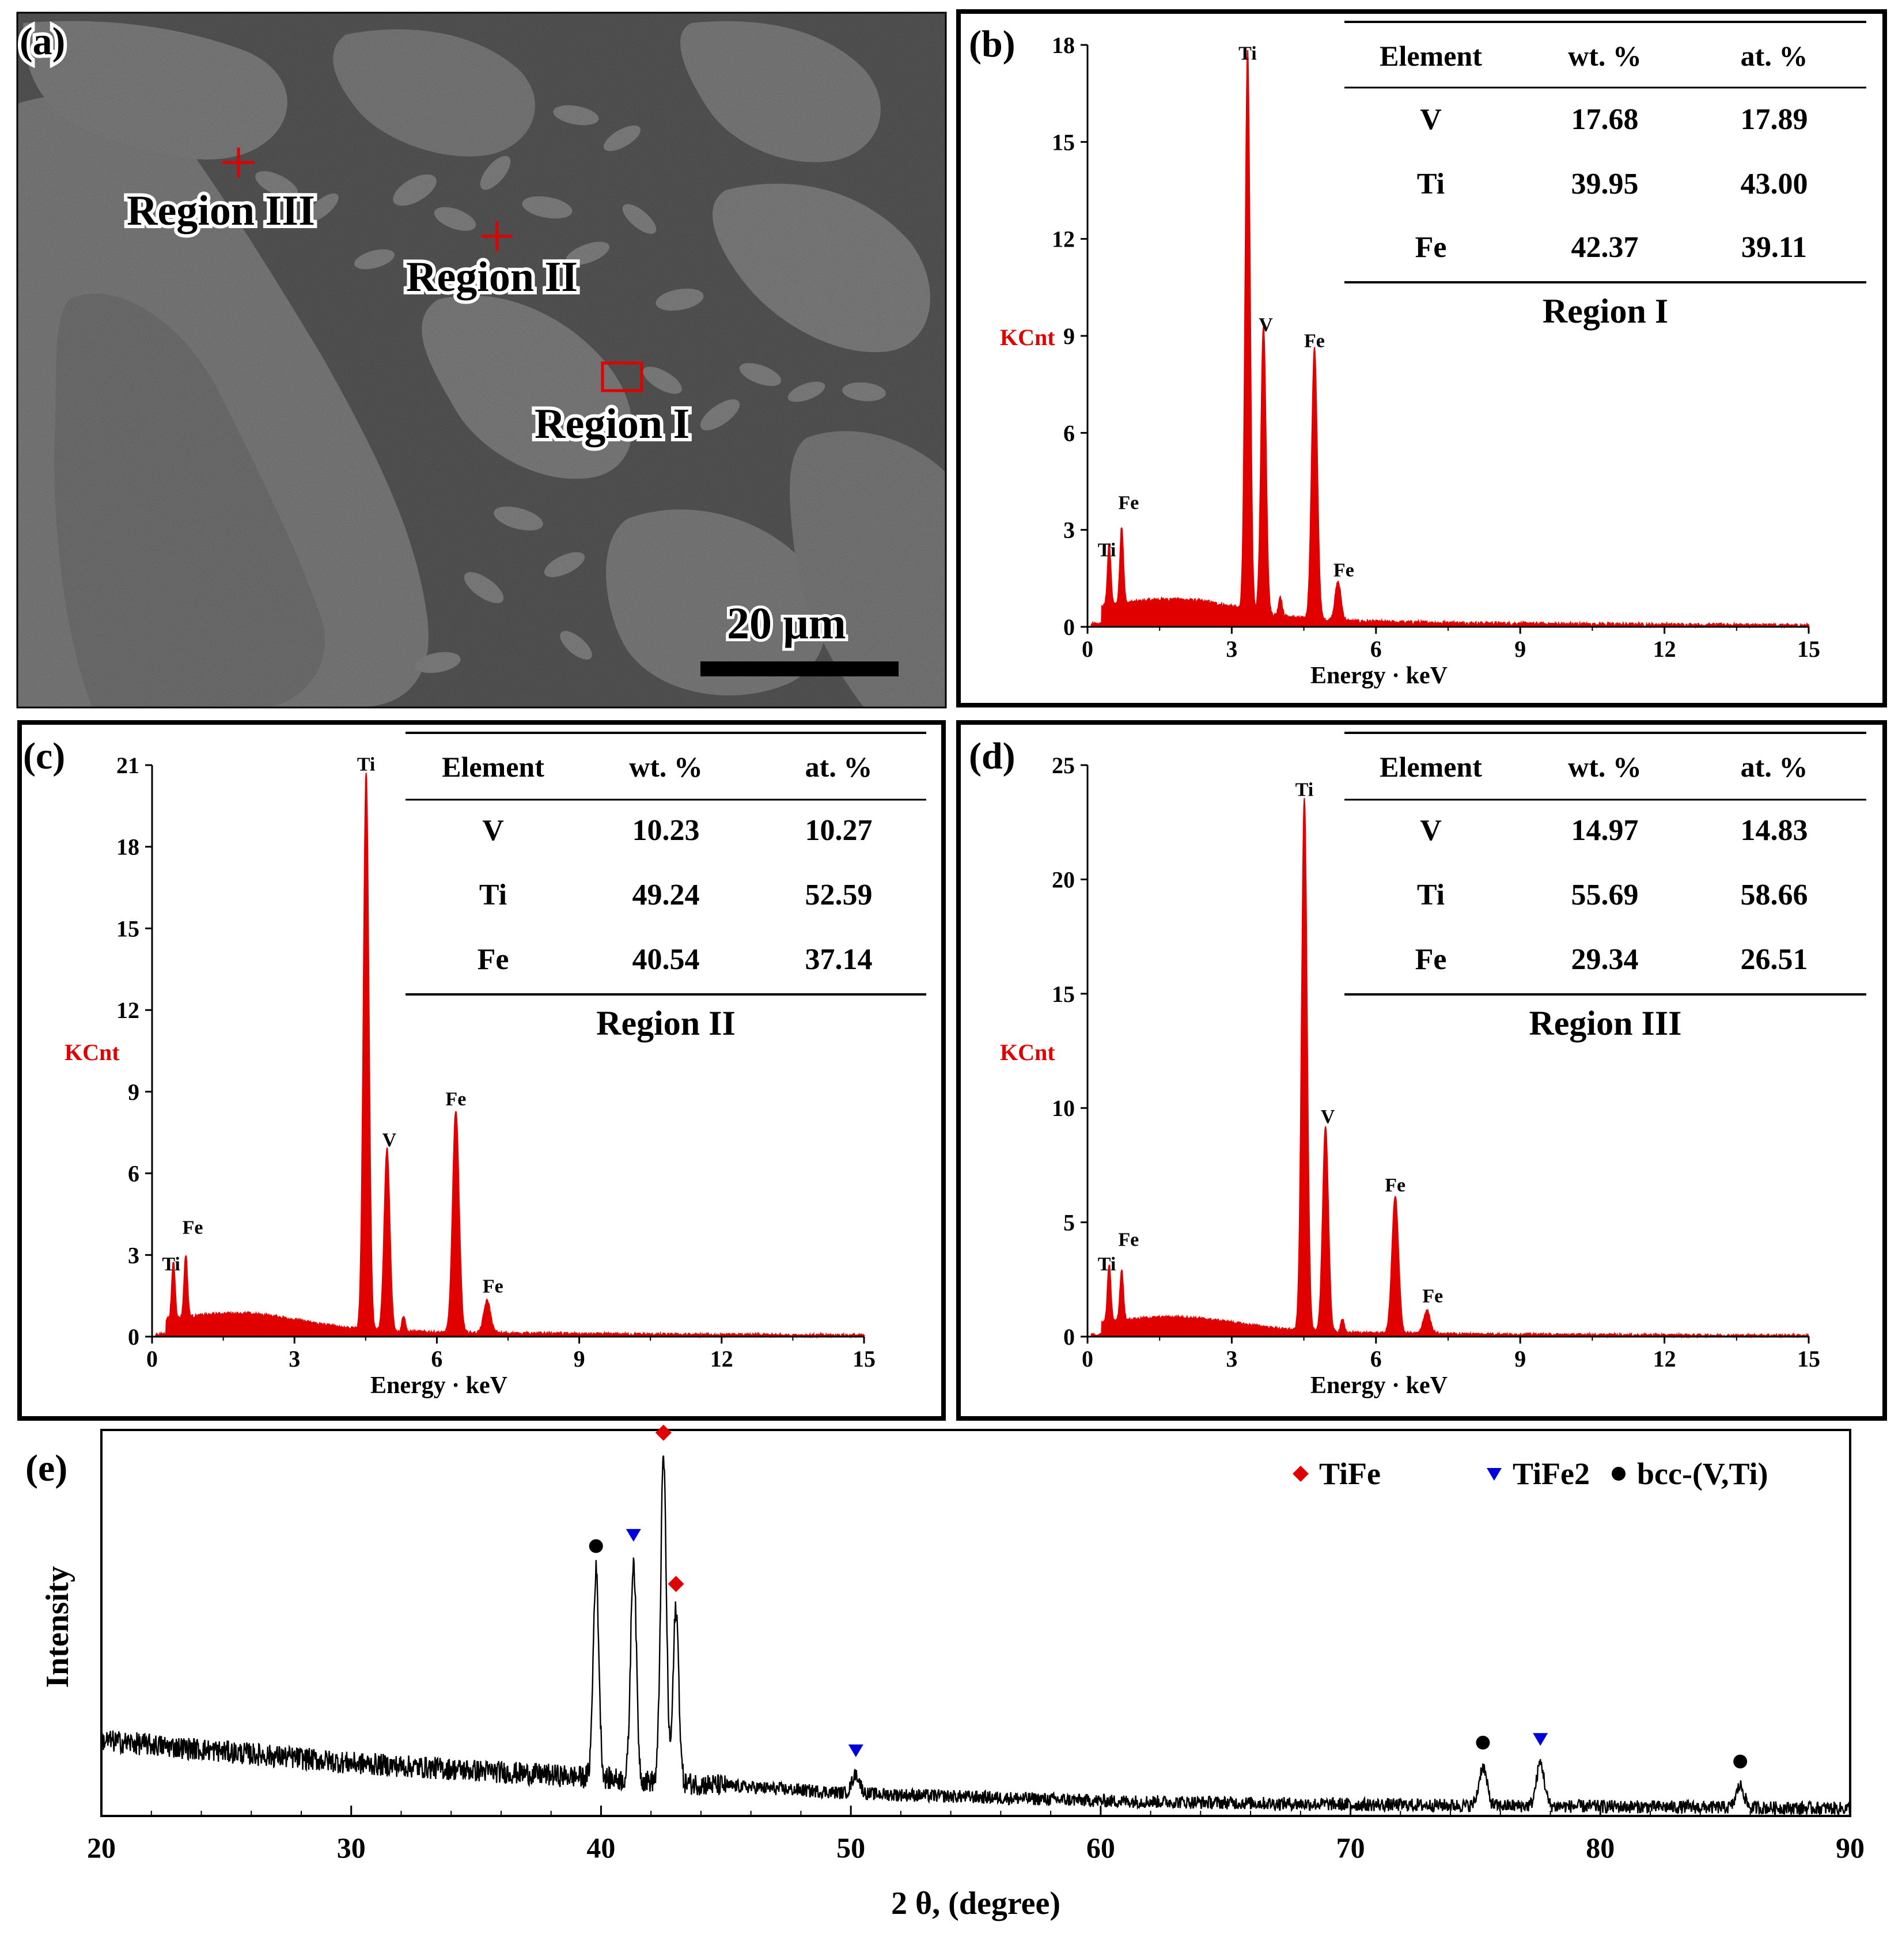  I want to click on region-label-2: Region II, so click(492, 277).